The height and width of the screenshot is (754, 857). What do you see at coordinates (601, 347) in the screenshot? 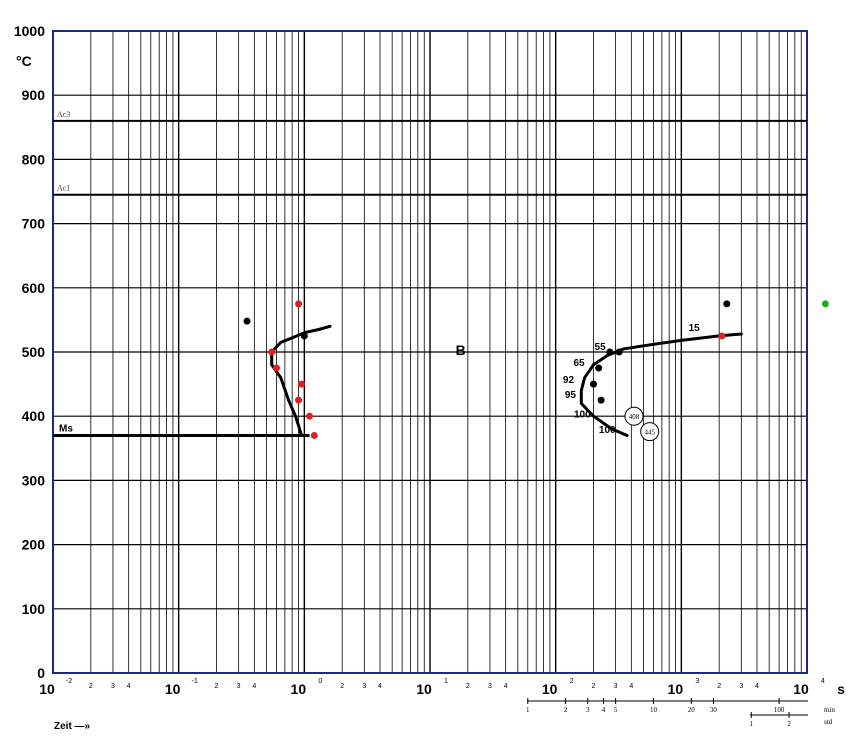
I see `annotation-label: 55` at bounding box center [601, 347].